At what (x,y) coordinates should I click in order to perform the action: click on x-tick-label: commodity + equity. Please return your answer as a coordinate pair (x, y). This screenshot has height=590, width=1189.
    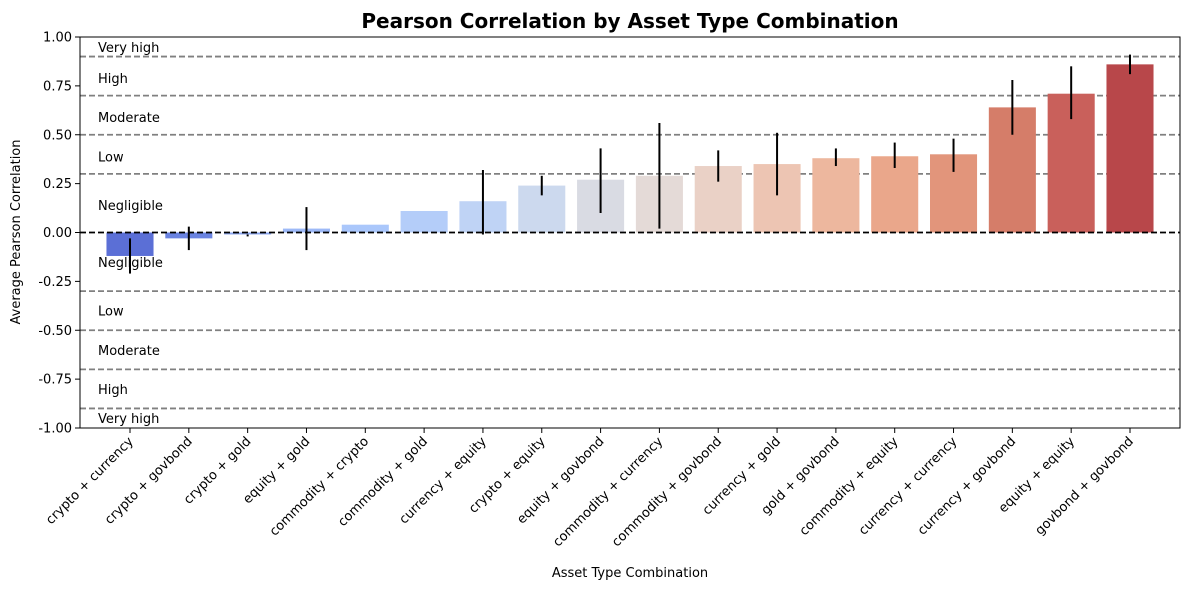
    Looking at the image, I should click on (849, 486).